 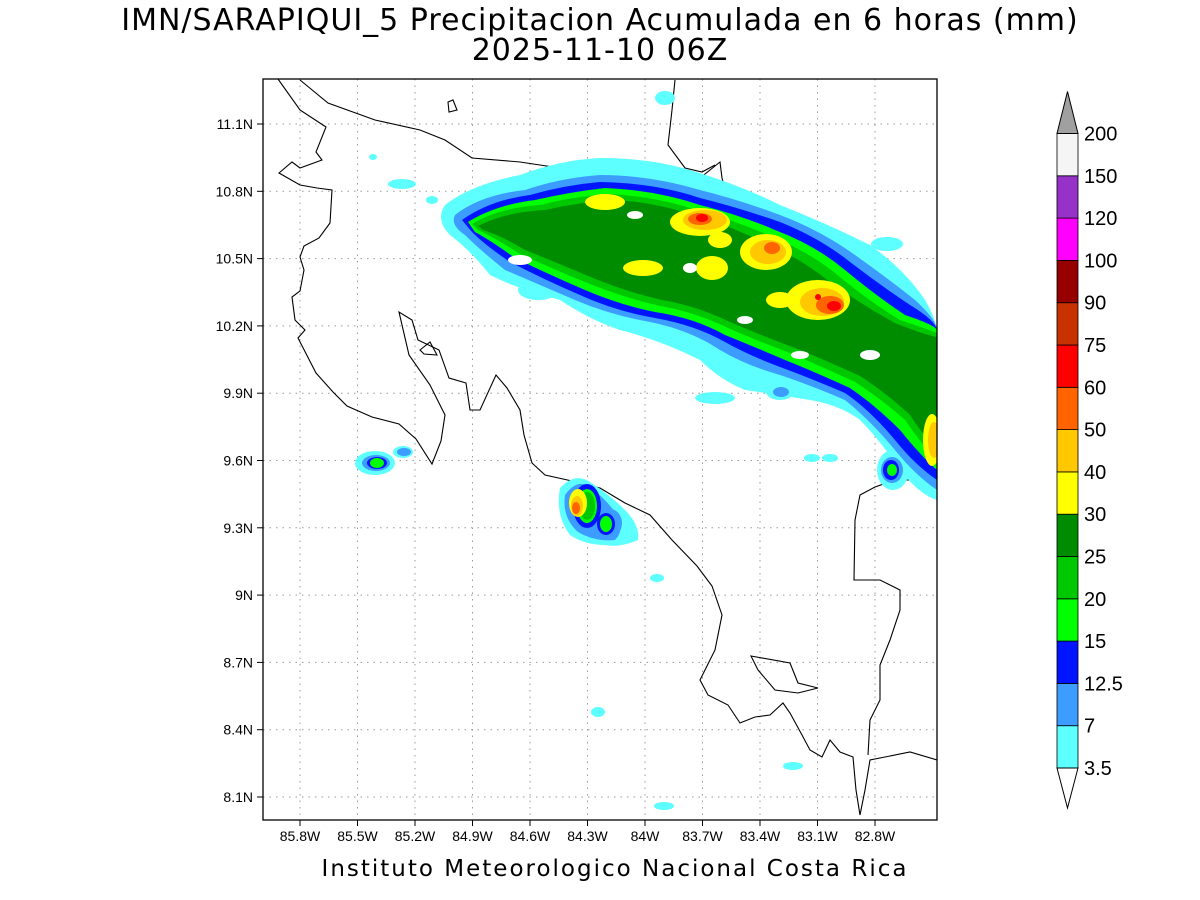 I want to click on colorbar-label: 40, so click(x=1095, y=473).